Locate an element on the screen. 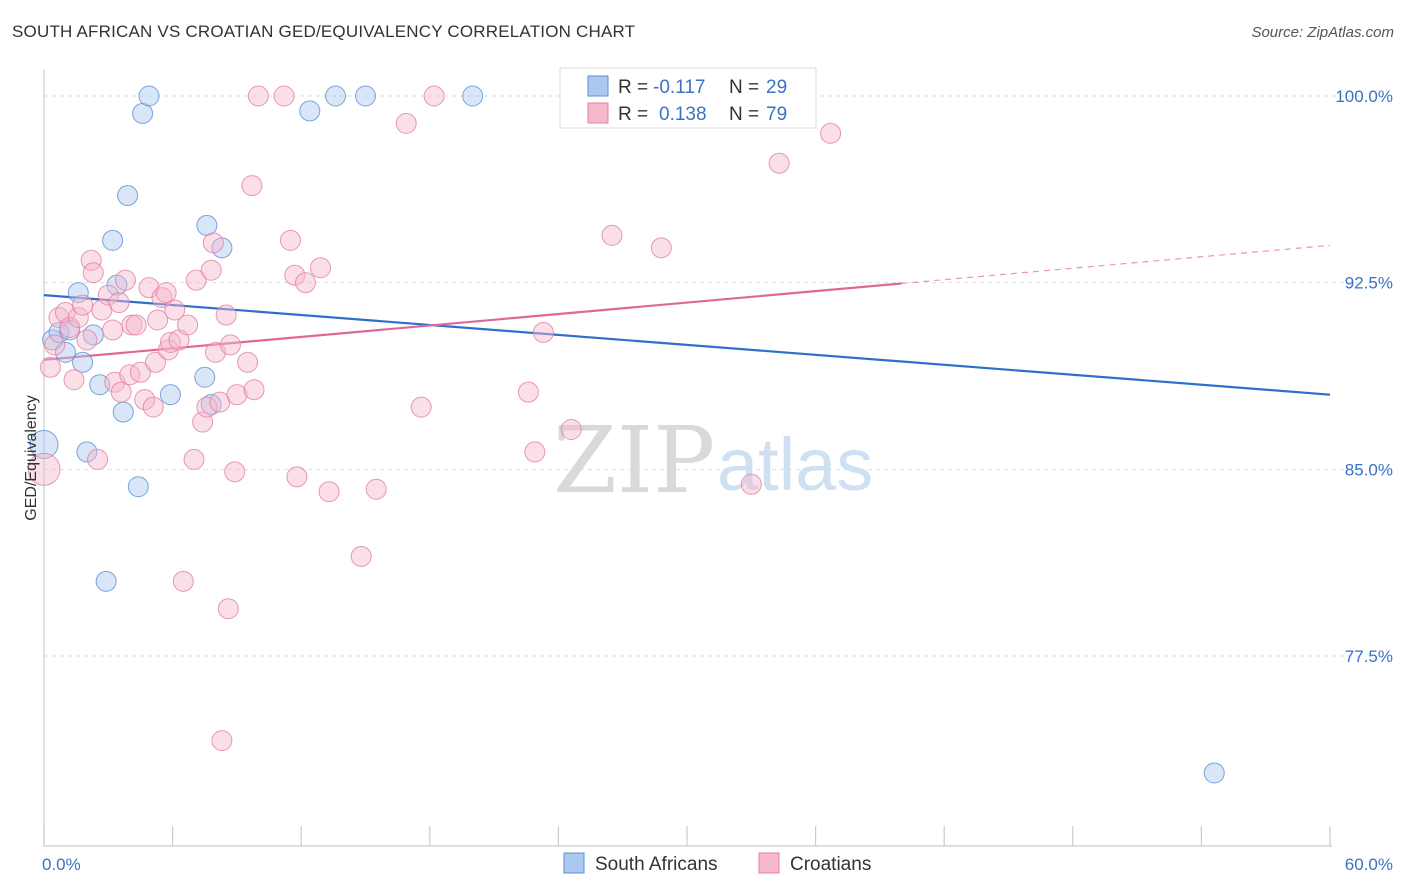 The width and height of the screenshot is (1406, 892). trend-line-extension-croatians is located at coordinates (1116, 264).